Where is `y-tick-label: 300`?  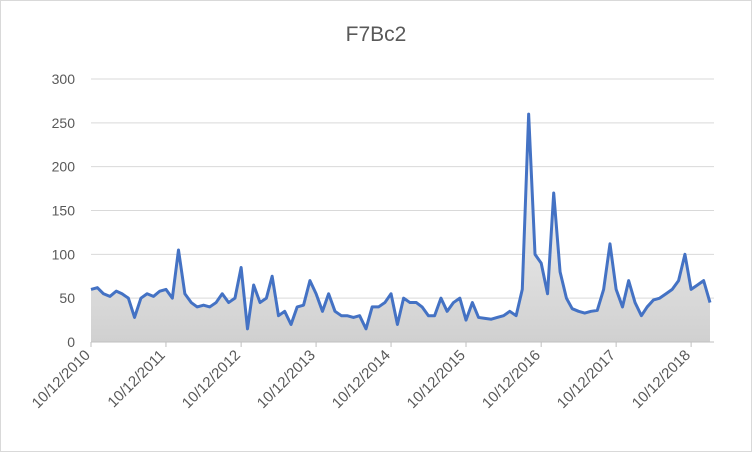
y-tick-label: 300 is located at coordinates (64, 79).